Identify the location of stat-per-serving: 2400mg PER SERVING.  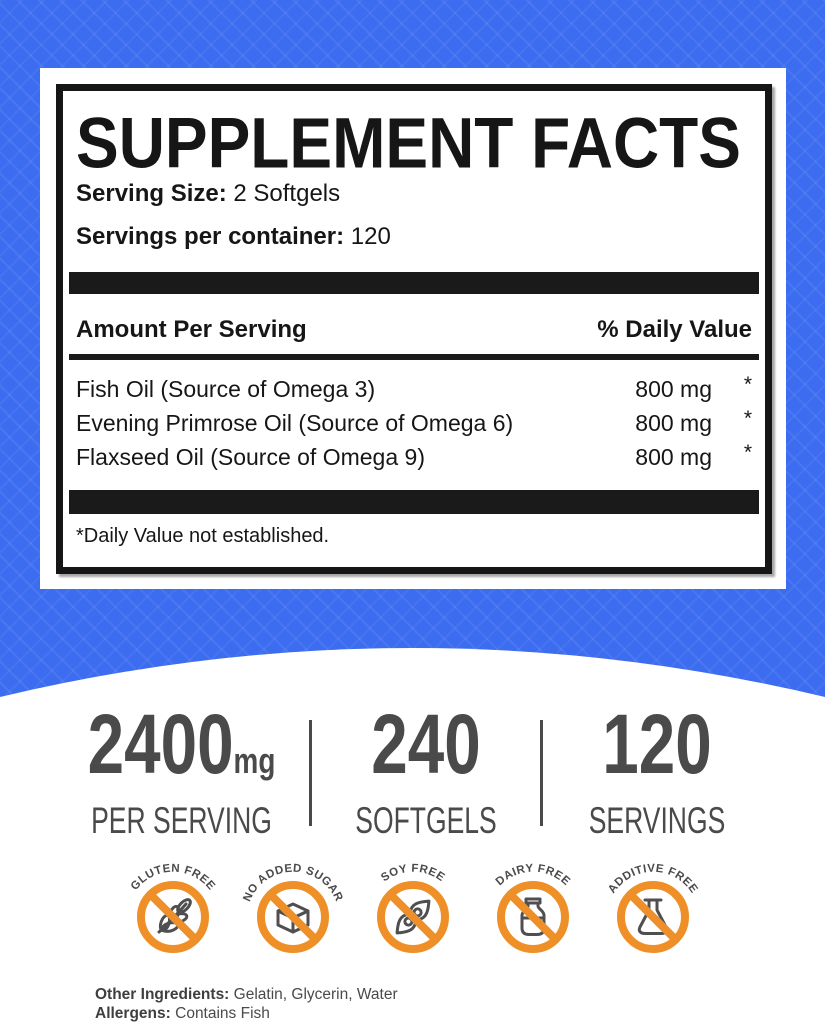
(181, 772).